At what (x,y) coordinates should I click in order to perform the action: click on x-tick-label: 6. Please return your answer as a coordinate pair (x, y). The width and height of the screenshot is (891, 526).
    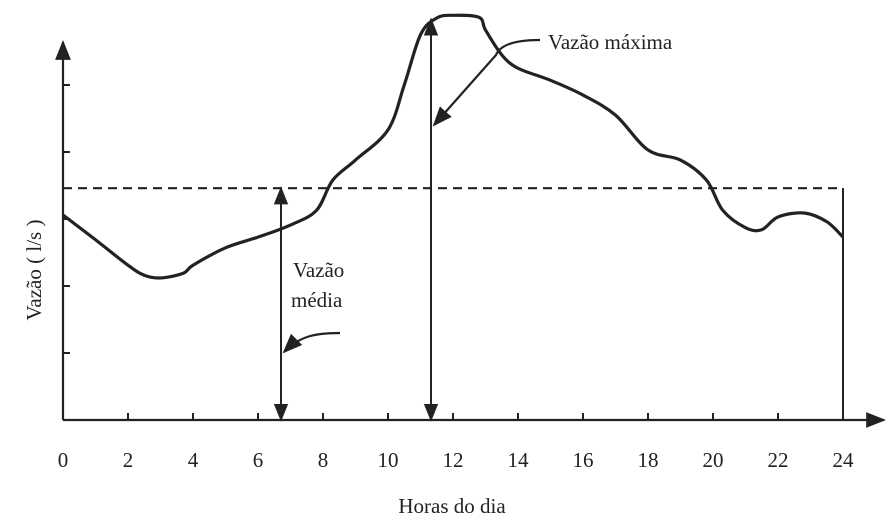
    Looking at the image, I should click on (258, 460).